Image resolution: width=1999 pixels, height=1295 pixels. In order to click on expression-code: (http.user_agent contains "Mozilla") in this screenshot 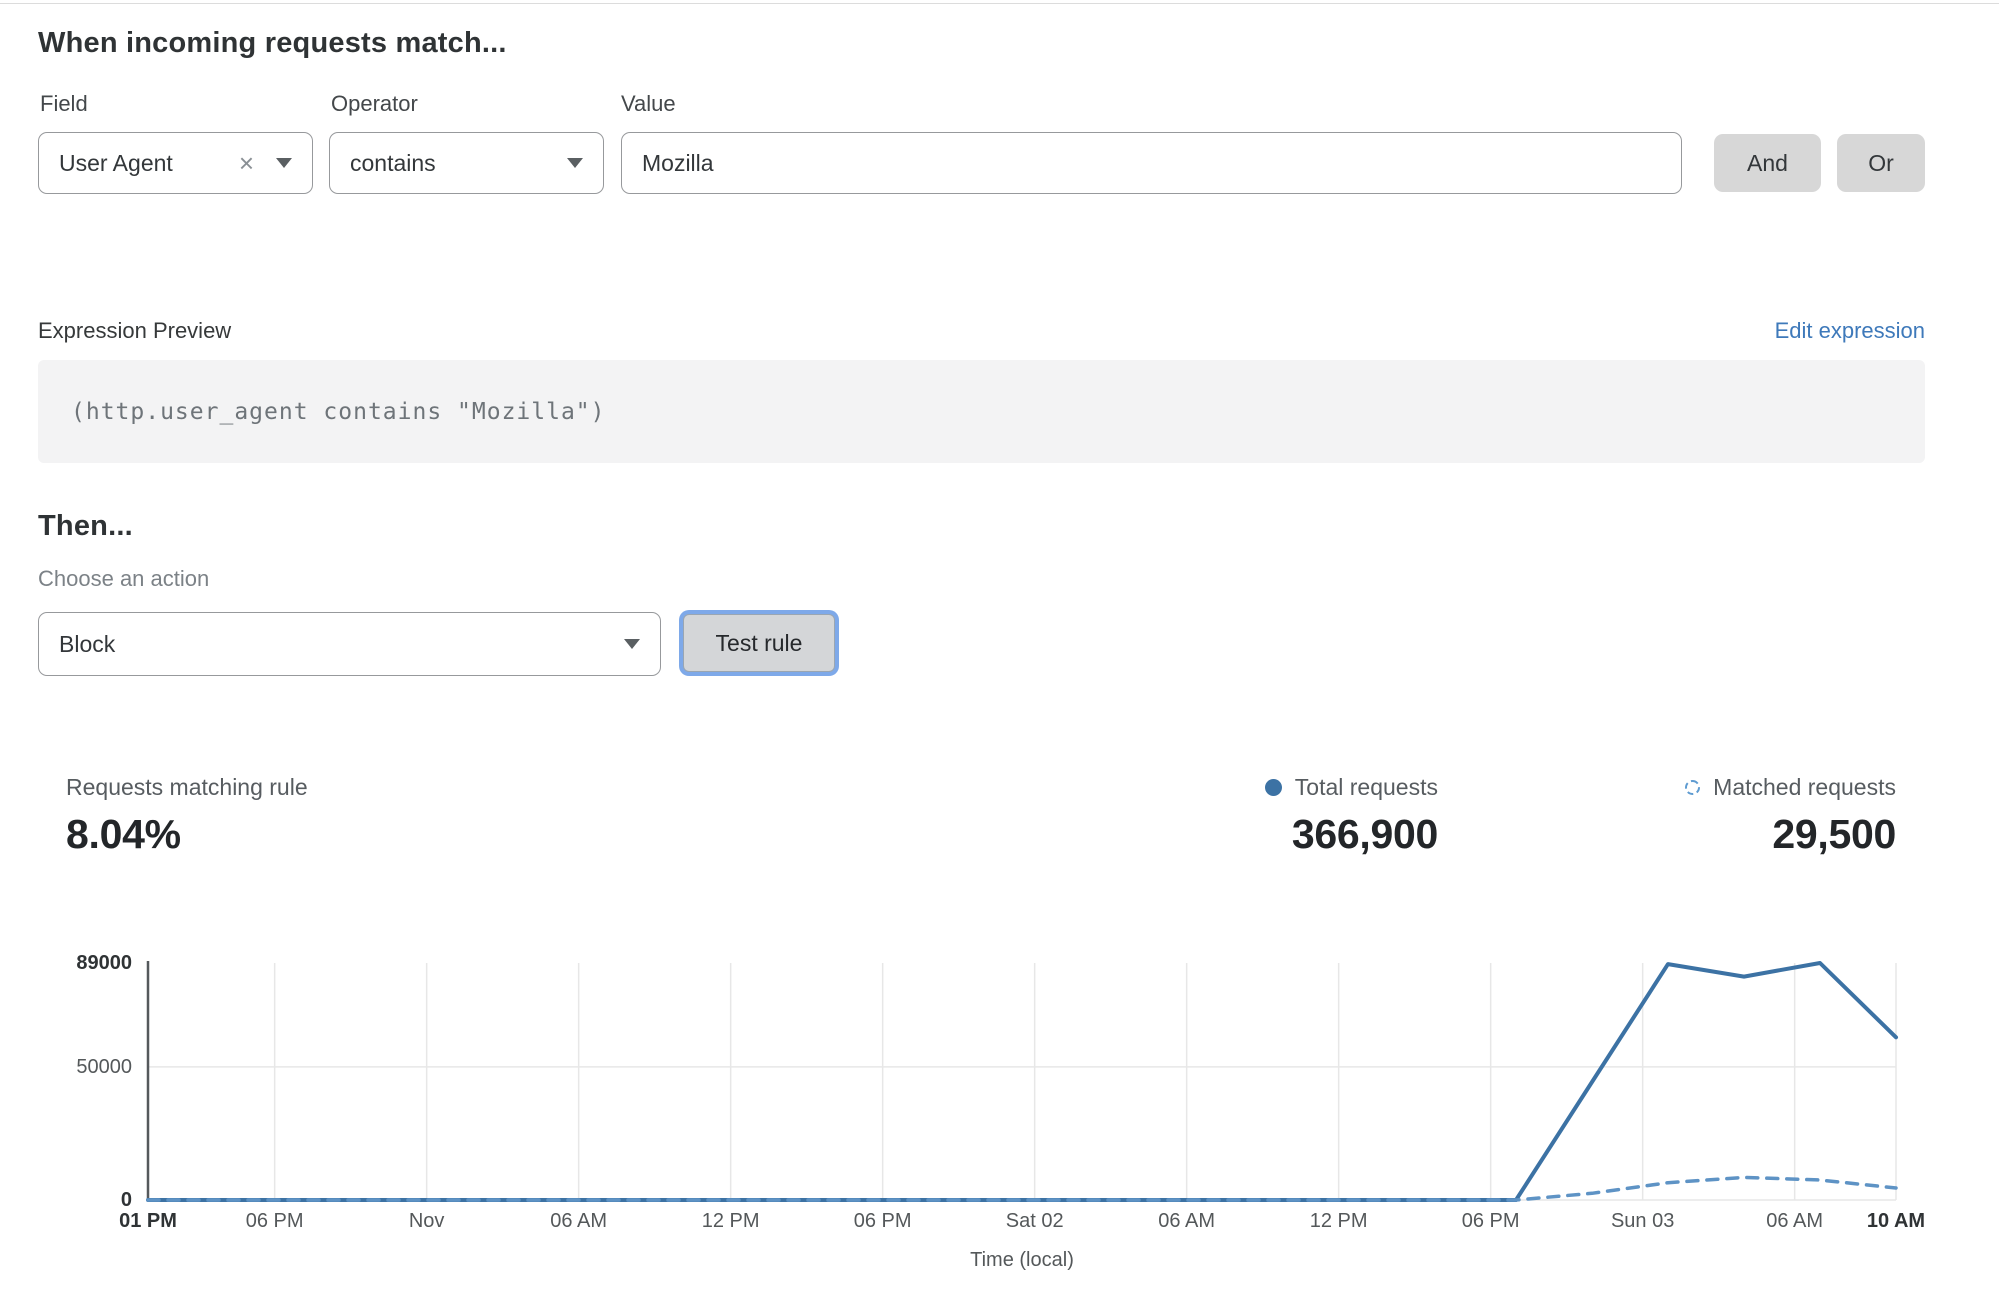, I will do `click(338, 411)`.